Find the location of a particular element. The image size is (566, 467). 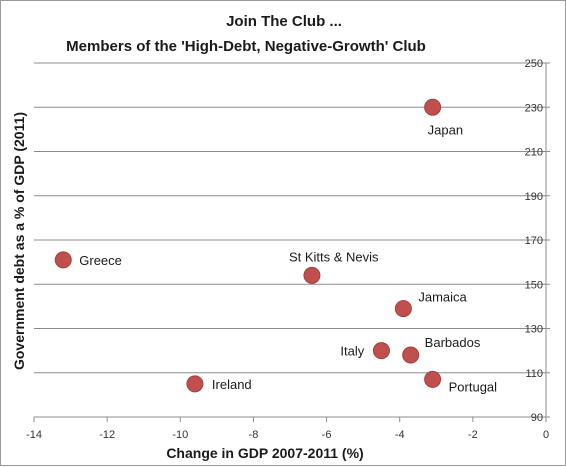

point-label-italy: Italy is located at coordinates (352, 351).